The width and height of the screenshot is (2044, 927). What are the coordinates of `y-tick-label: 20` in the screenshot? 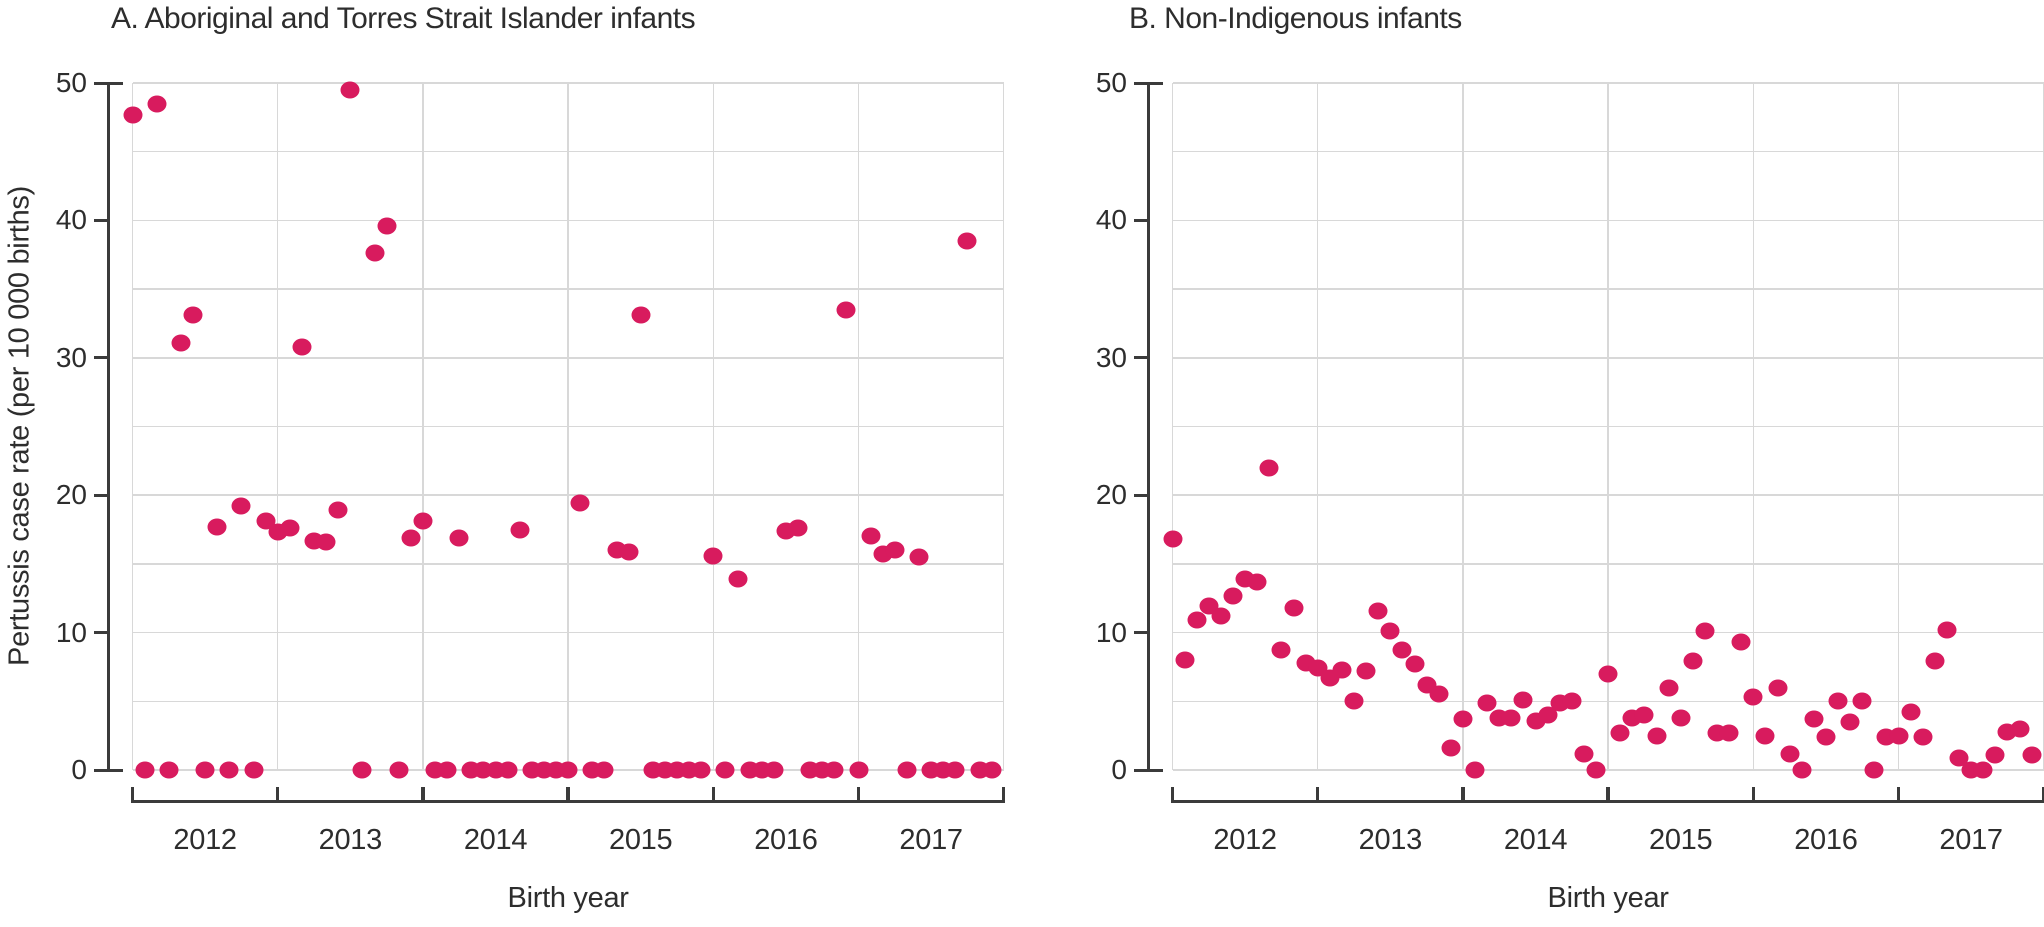 It's located at (71, 495).